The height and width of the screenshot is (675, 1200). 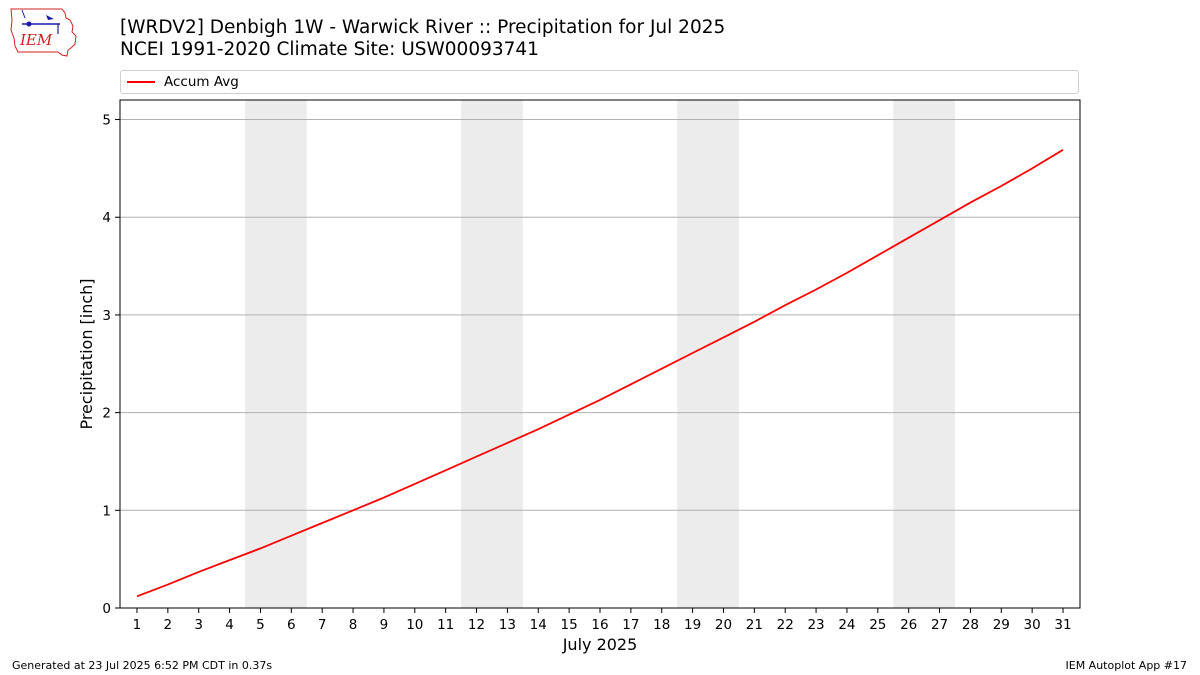 What do you see at coordinates (600, 644) in the screenshot?
I see `x-axis-label: July 2025` at bounding box center [600, 644].